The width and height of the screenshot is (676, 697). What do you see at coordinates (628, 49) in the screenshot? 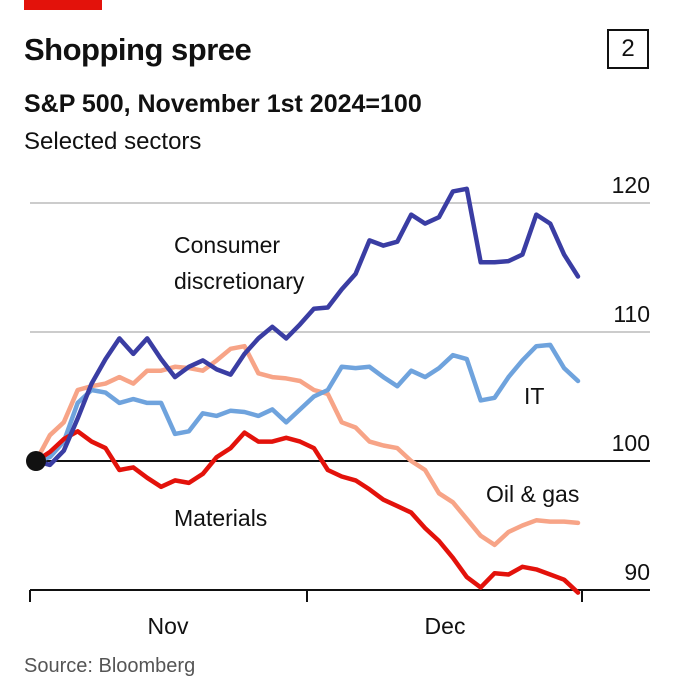
I see `chart-number: 2` at bounding box center [628, 49].